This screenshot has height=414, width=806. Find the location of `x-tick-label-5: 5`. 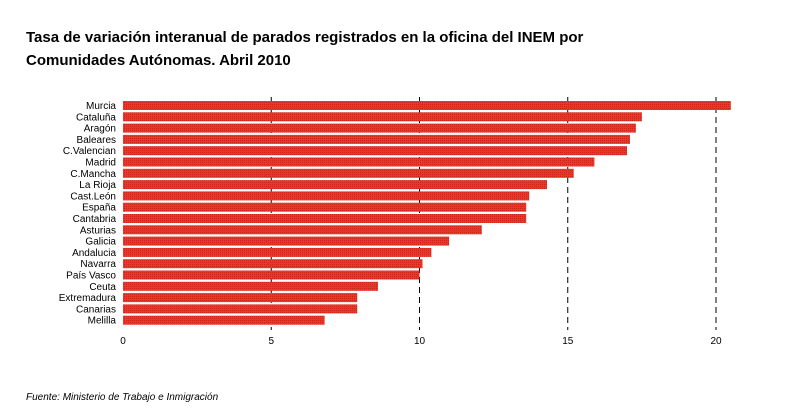

x-tick-label-5: 5 is located at coordinates (271, 341).